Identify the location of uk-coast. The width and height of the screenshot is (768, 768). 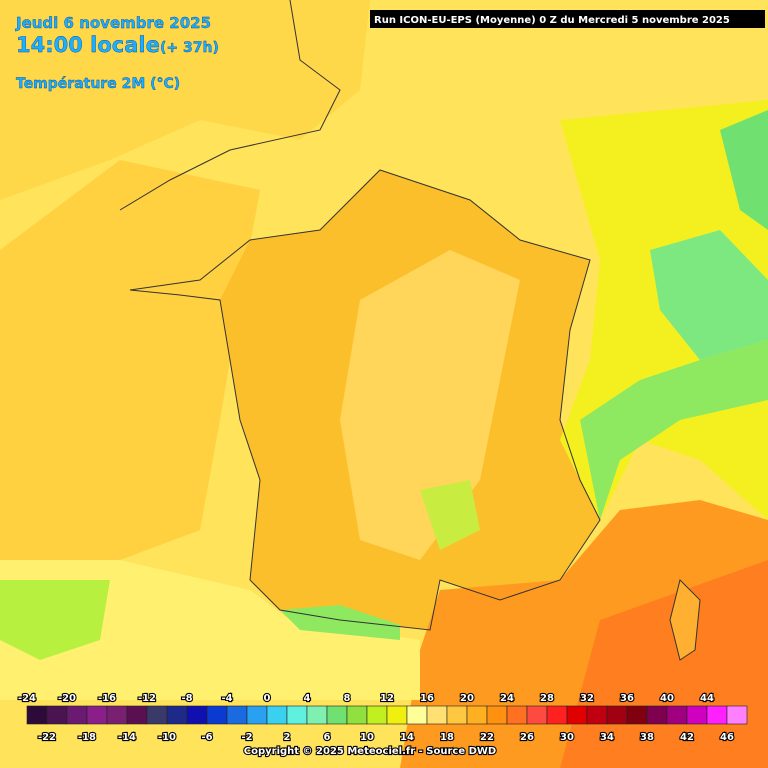
(230, 105).